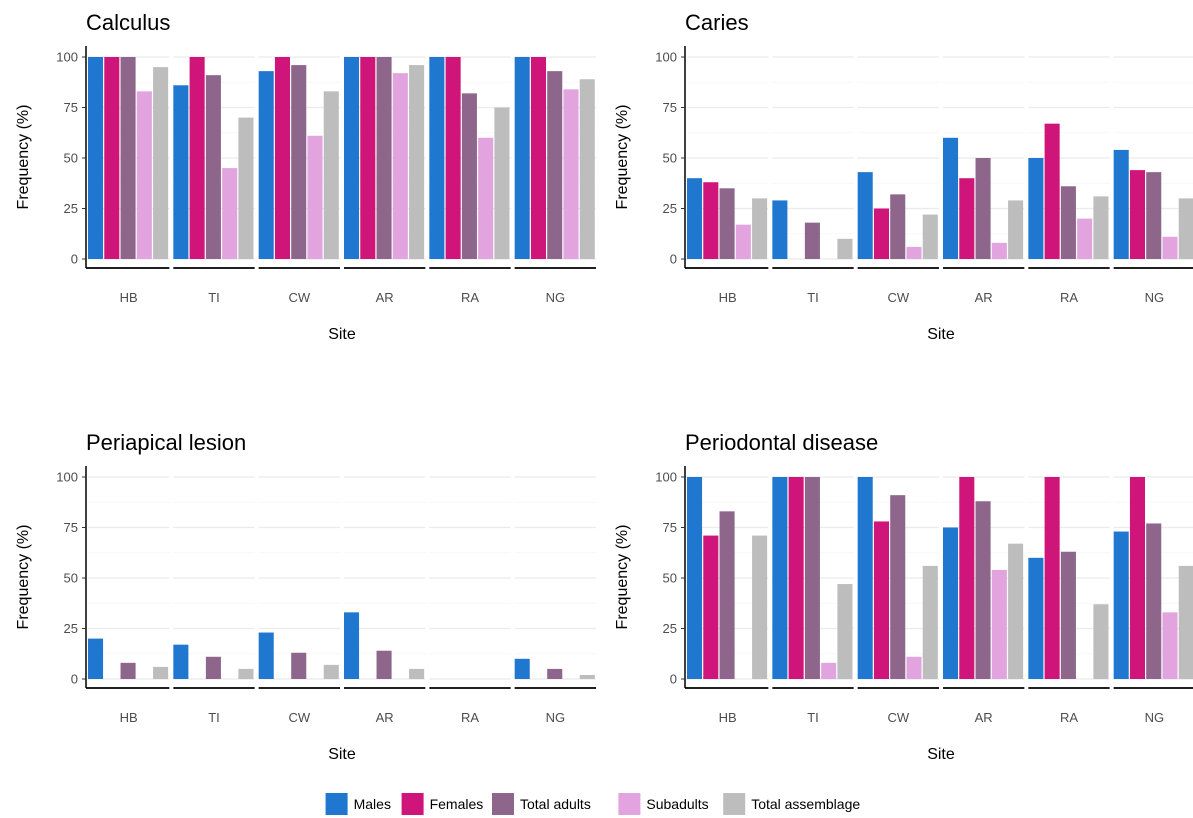 This screenshot has width=1193, height=818. Describe the element at coordinates (717, 22) in the screenshot. I see `panel-title: Caries` at that location.